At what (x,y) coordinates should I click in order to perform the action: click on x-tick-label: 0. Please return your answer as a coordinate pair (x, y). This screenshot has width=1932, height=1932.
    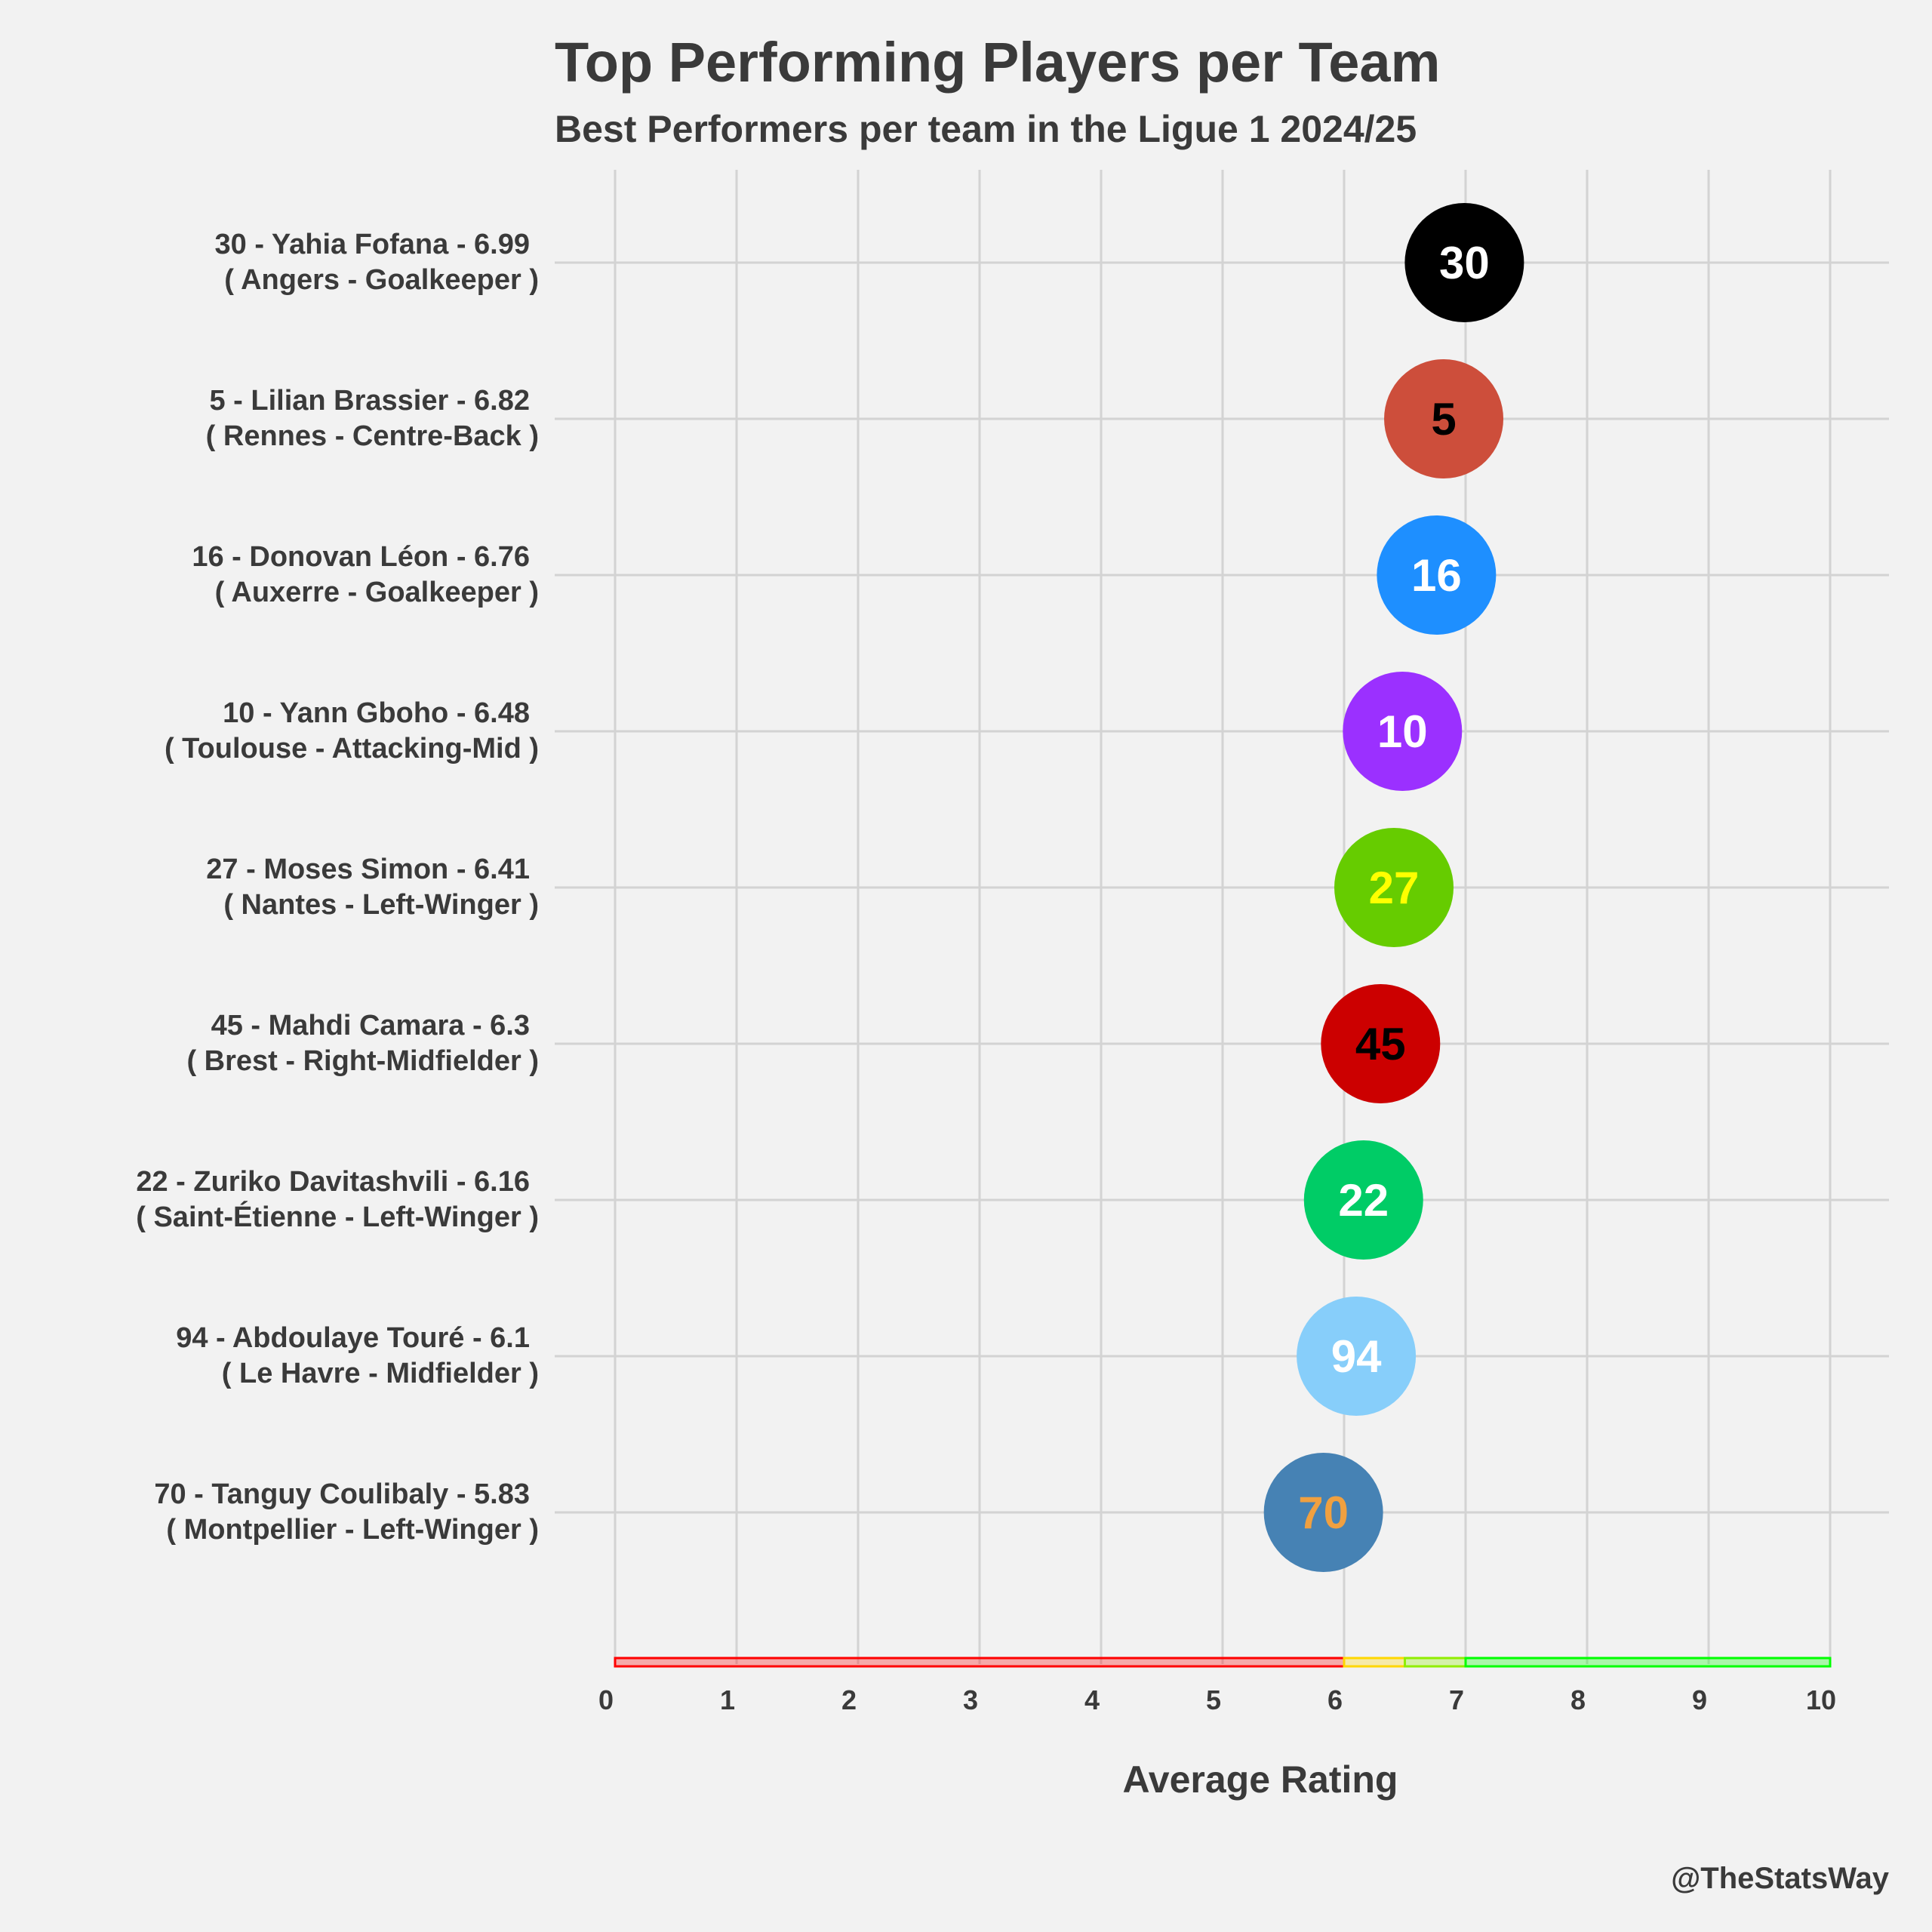
    Looking at the image, I should click on (606, 1699).